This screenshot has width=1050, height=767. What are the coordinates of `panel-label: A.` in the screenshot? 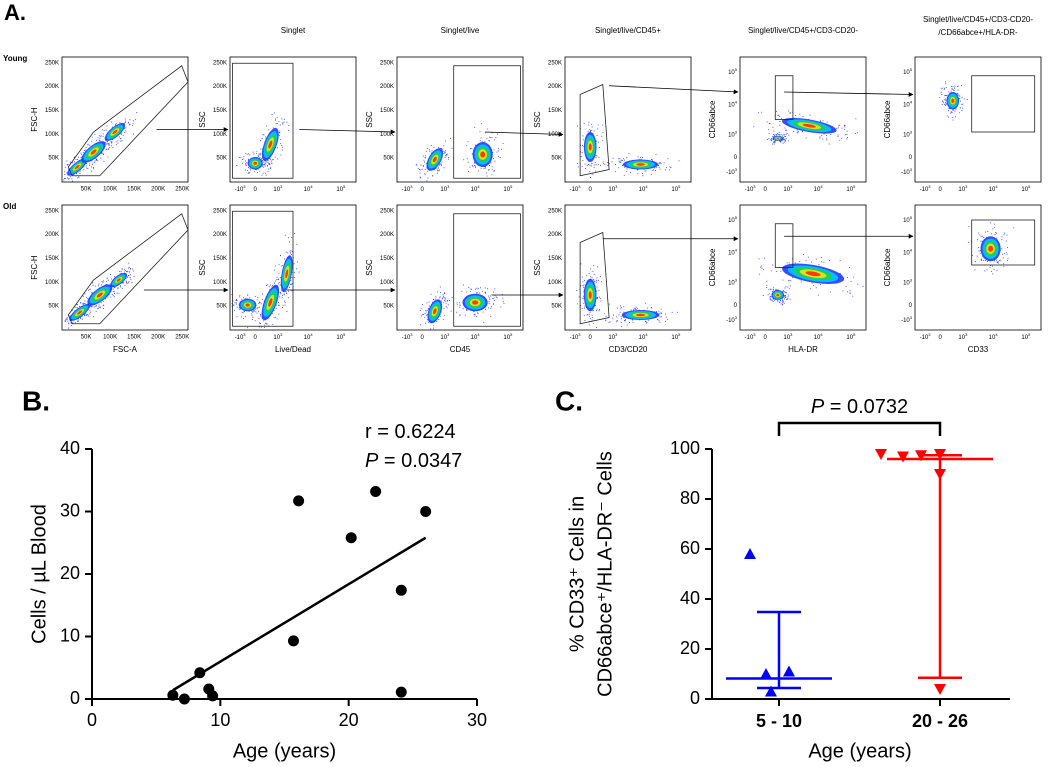 It's located at (15, 12).